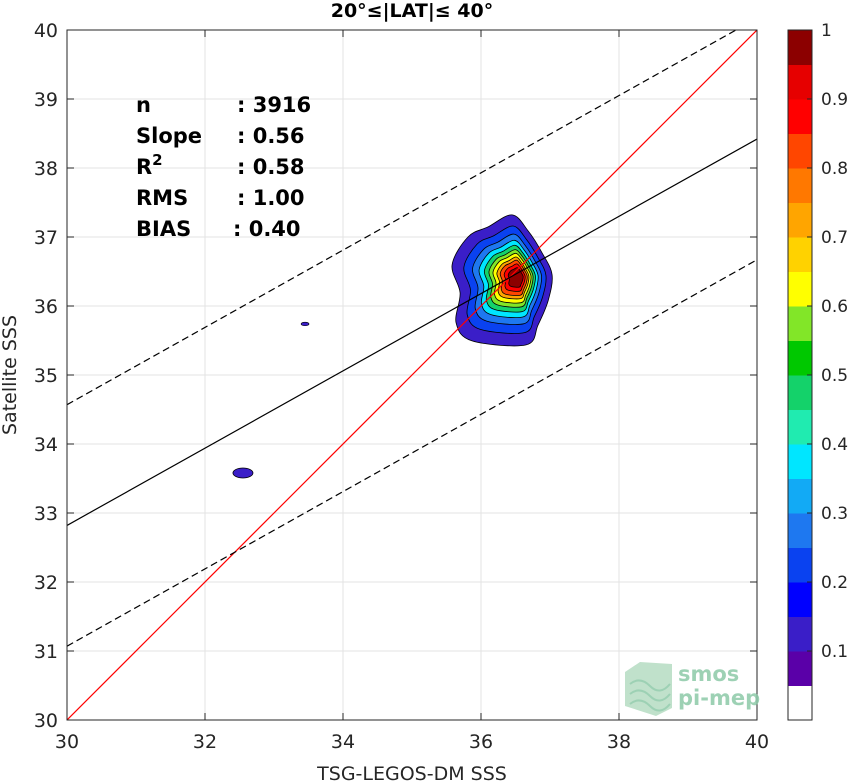  I want to click on x-tick-label: 30, so click(67, 742).